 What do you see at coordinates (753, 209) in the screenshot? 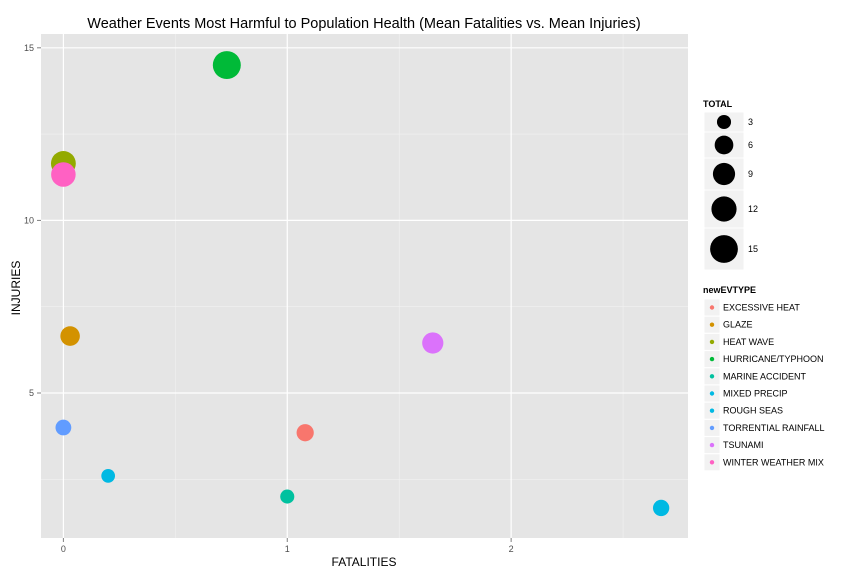
I see `size-legend-label: 12` at bounding box center [753, 209].